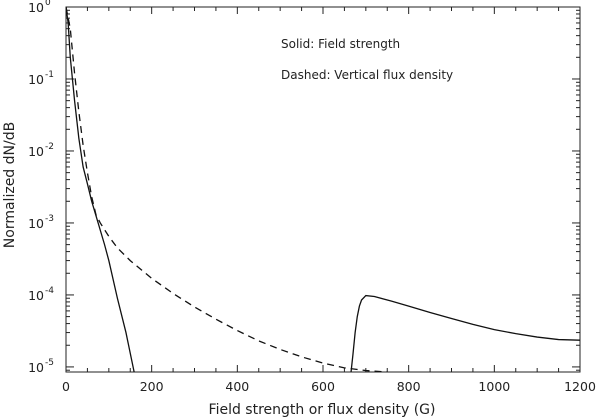 The height and width of the screenshot is (420, 600). I want to click on y-axis-title: Normalized dN/dB, so click(10, 185).